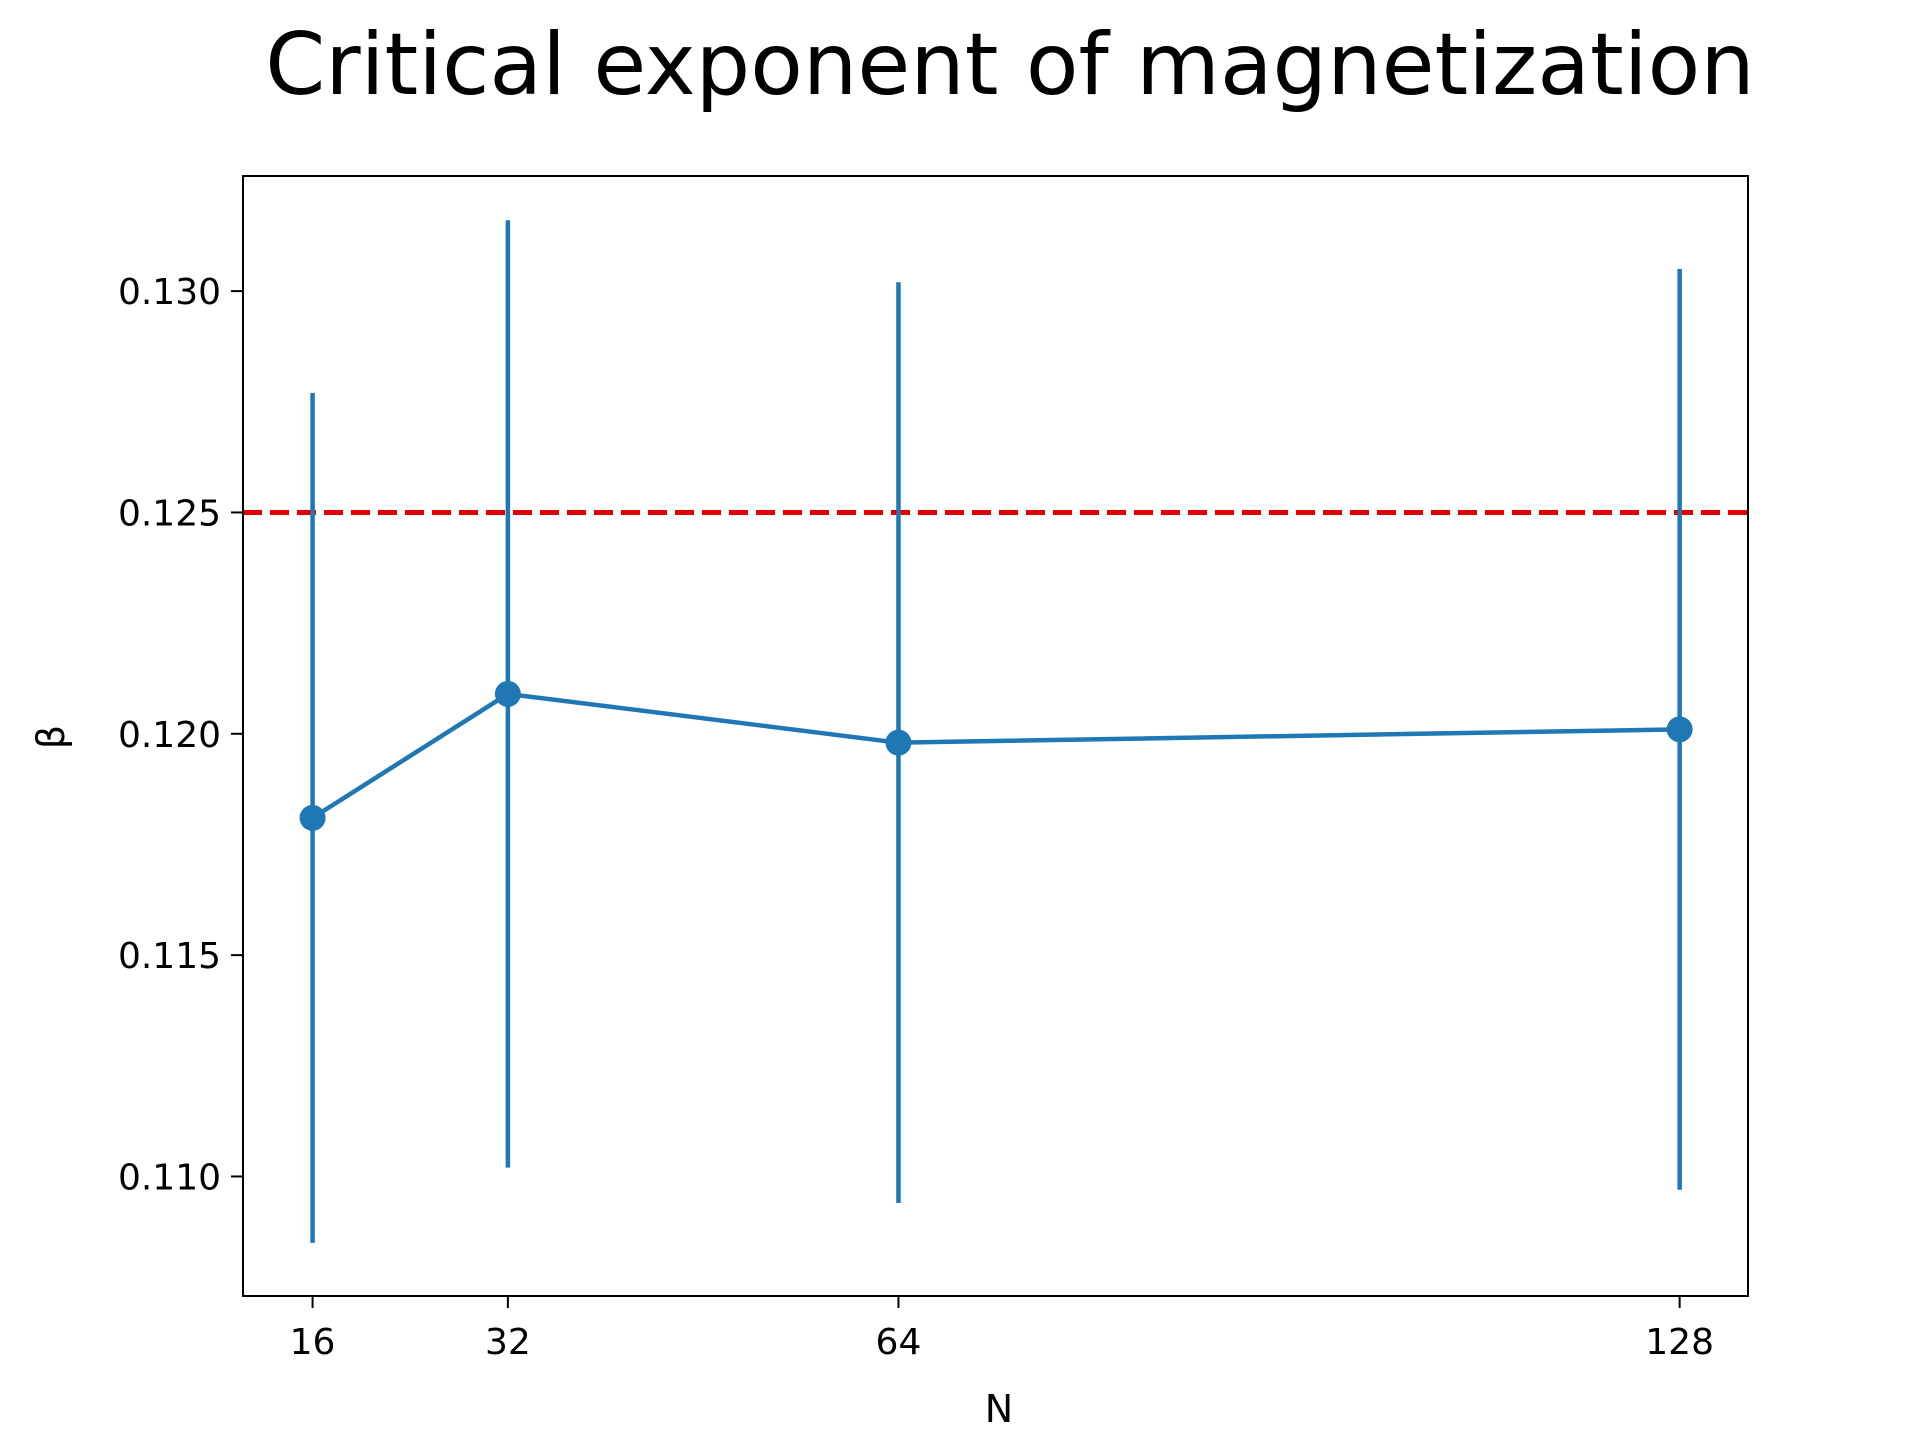 This screenshot has width=1920, height=1440. Describe the element at coordinates (999, 1409) in the screenshot. I see `x-axis-label: N` at that location.